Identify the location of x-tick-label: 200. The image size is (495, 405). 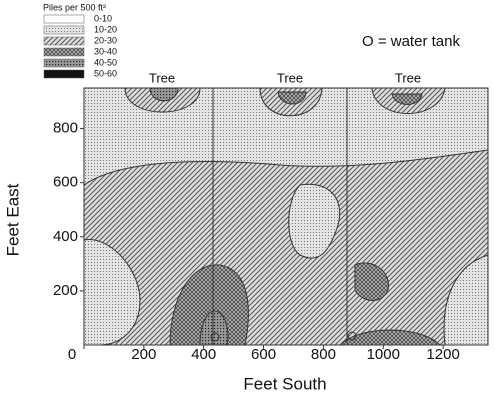
(143, 354).